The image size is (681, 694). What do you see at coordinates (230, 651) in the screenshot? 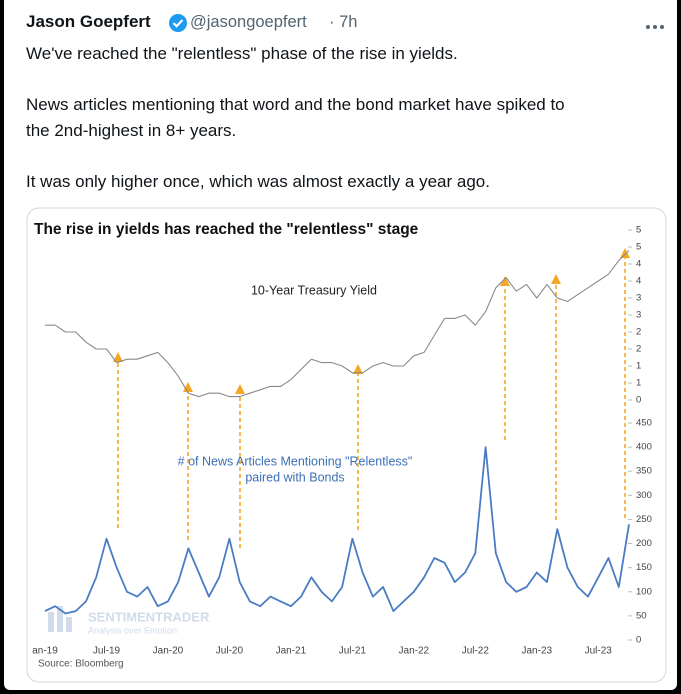
I see `x-tick-label: Jul-20` at bounding box center [230, 651].